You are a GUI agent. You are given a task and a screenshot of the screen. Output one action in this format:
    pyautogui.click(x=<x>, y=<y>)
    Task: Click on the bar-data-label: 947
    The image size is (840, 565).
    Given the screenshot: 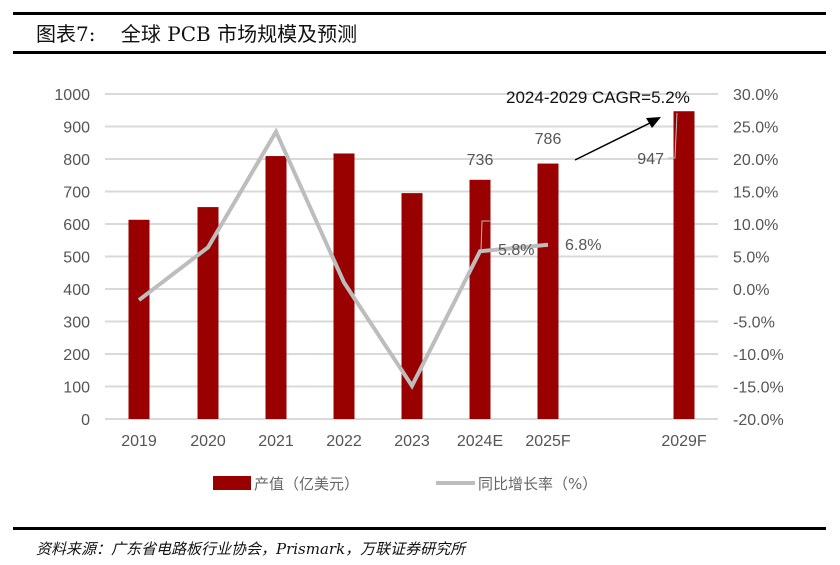 What is the action you would take?
    pyautogui.click(x=650, y=159)
    